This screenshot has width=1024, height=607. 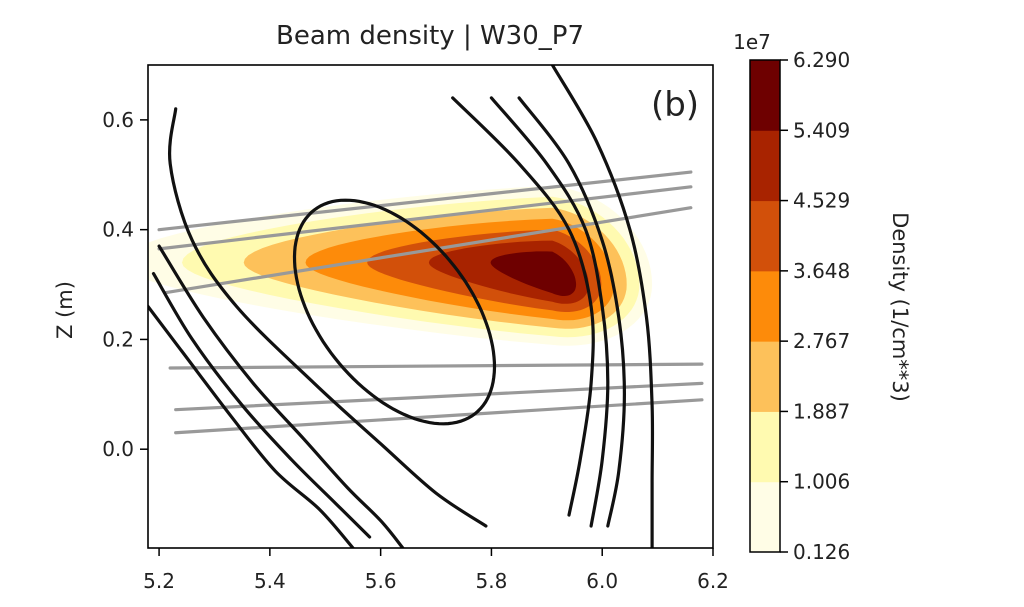 I want to click on colorbar-tick-label: 2.767, so click(x=821, y=341).